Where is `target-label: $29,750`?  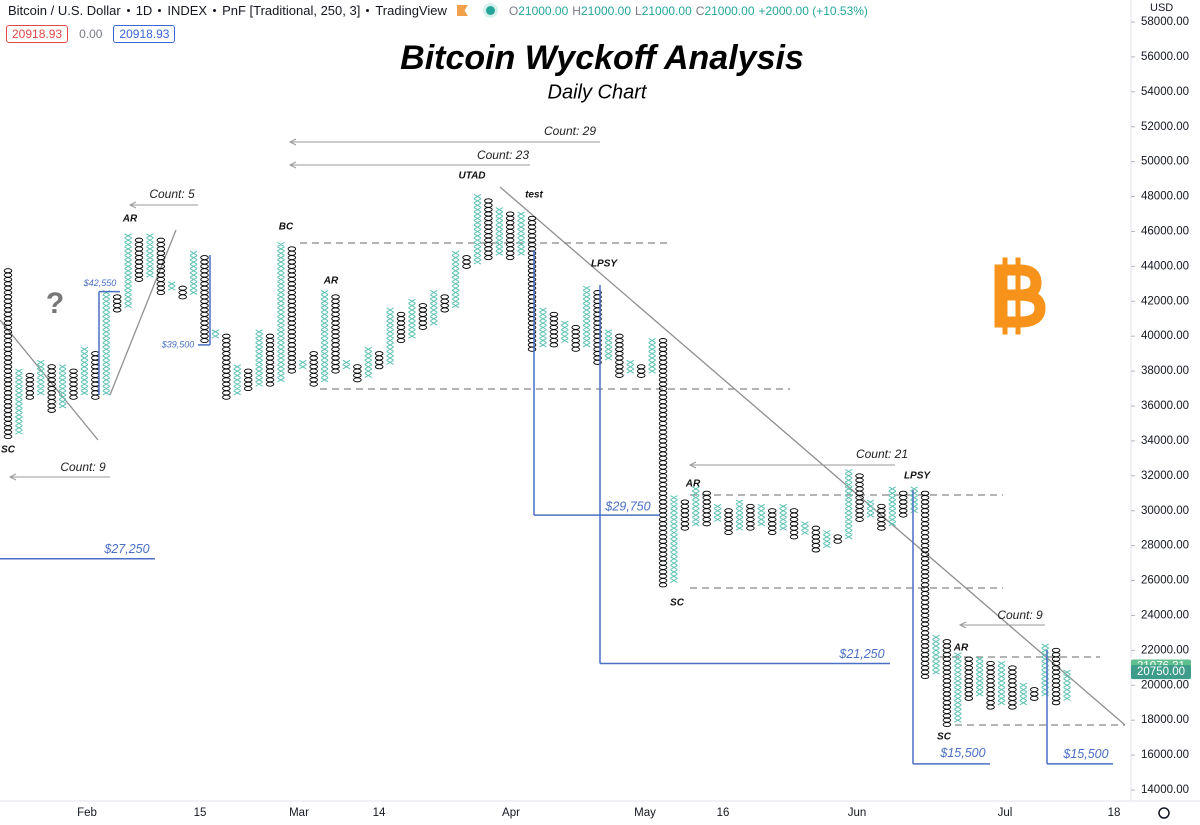 target-label: $29,750 is located at coordinates (627, 506).